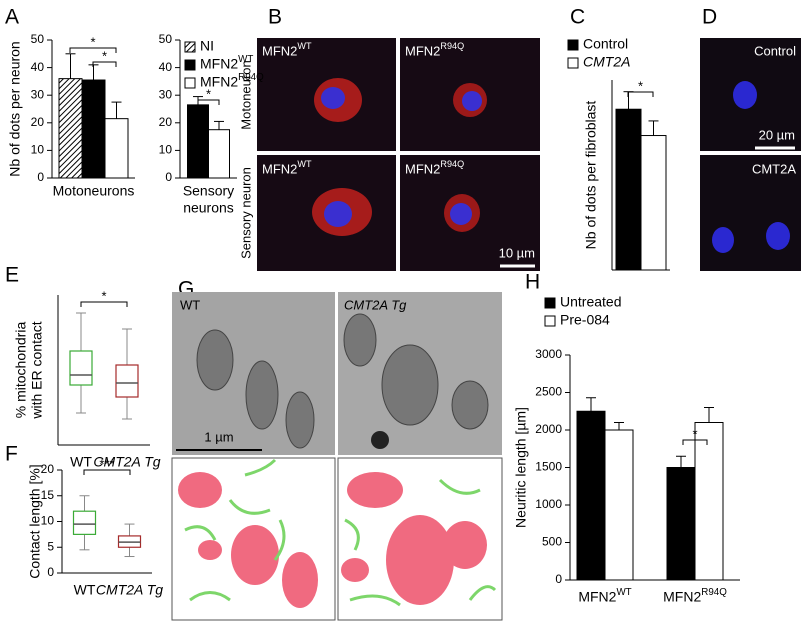 Image resolution: width=802 pixels, height=627 pixels. Describe the element at coordinates (606, 62) in the screenshot. I see `legend-label: CMT2A` at that location.